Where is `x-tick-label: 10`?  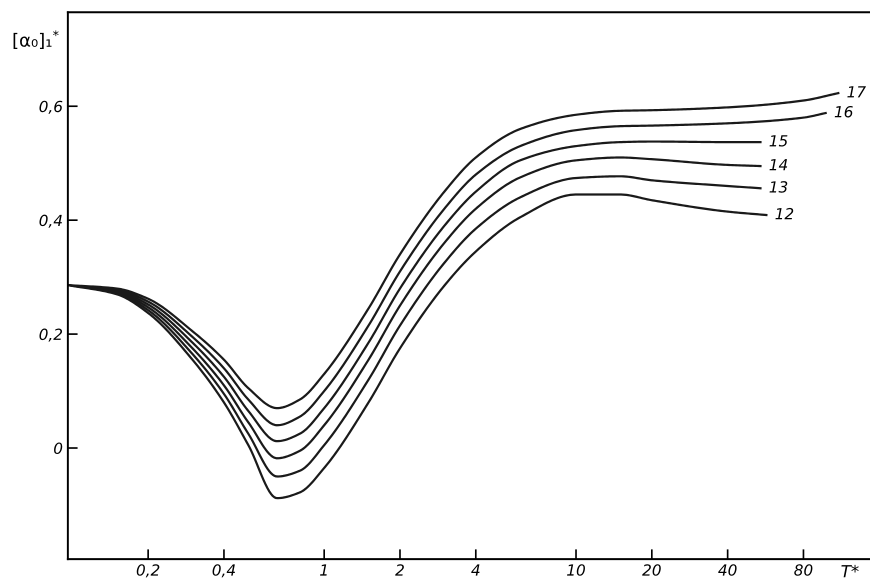 x-tick-label: 10 is located at coordinates (576, 570).